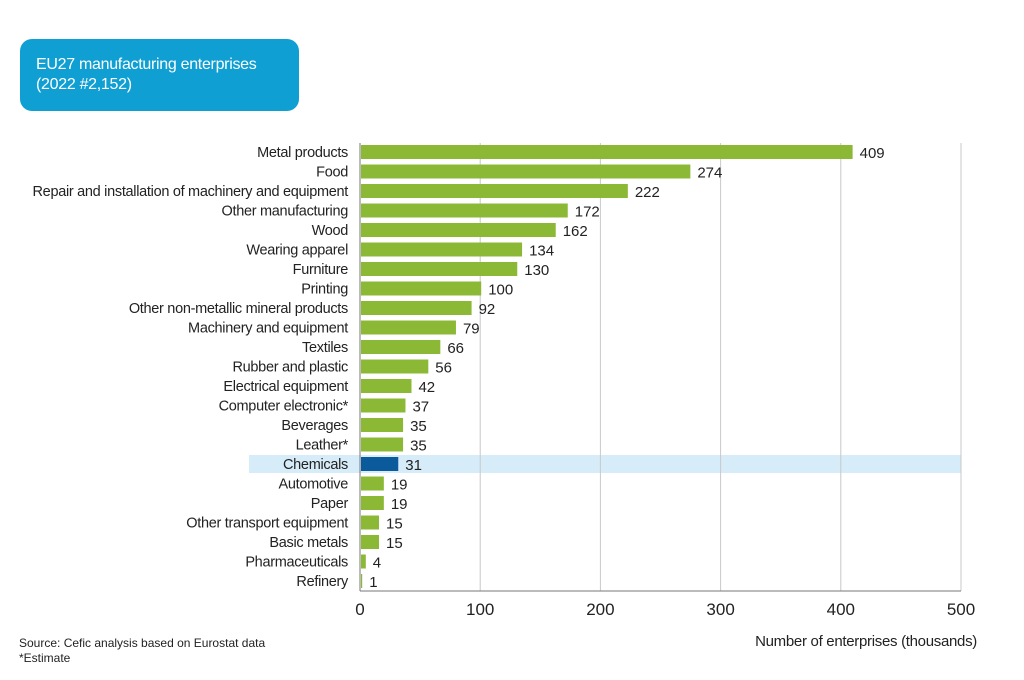 The image size is (1024, 680). I want to click on data-label: 4, so click(377, 563).